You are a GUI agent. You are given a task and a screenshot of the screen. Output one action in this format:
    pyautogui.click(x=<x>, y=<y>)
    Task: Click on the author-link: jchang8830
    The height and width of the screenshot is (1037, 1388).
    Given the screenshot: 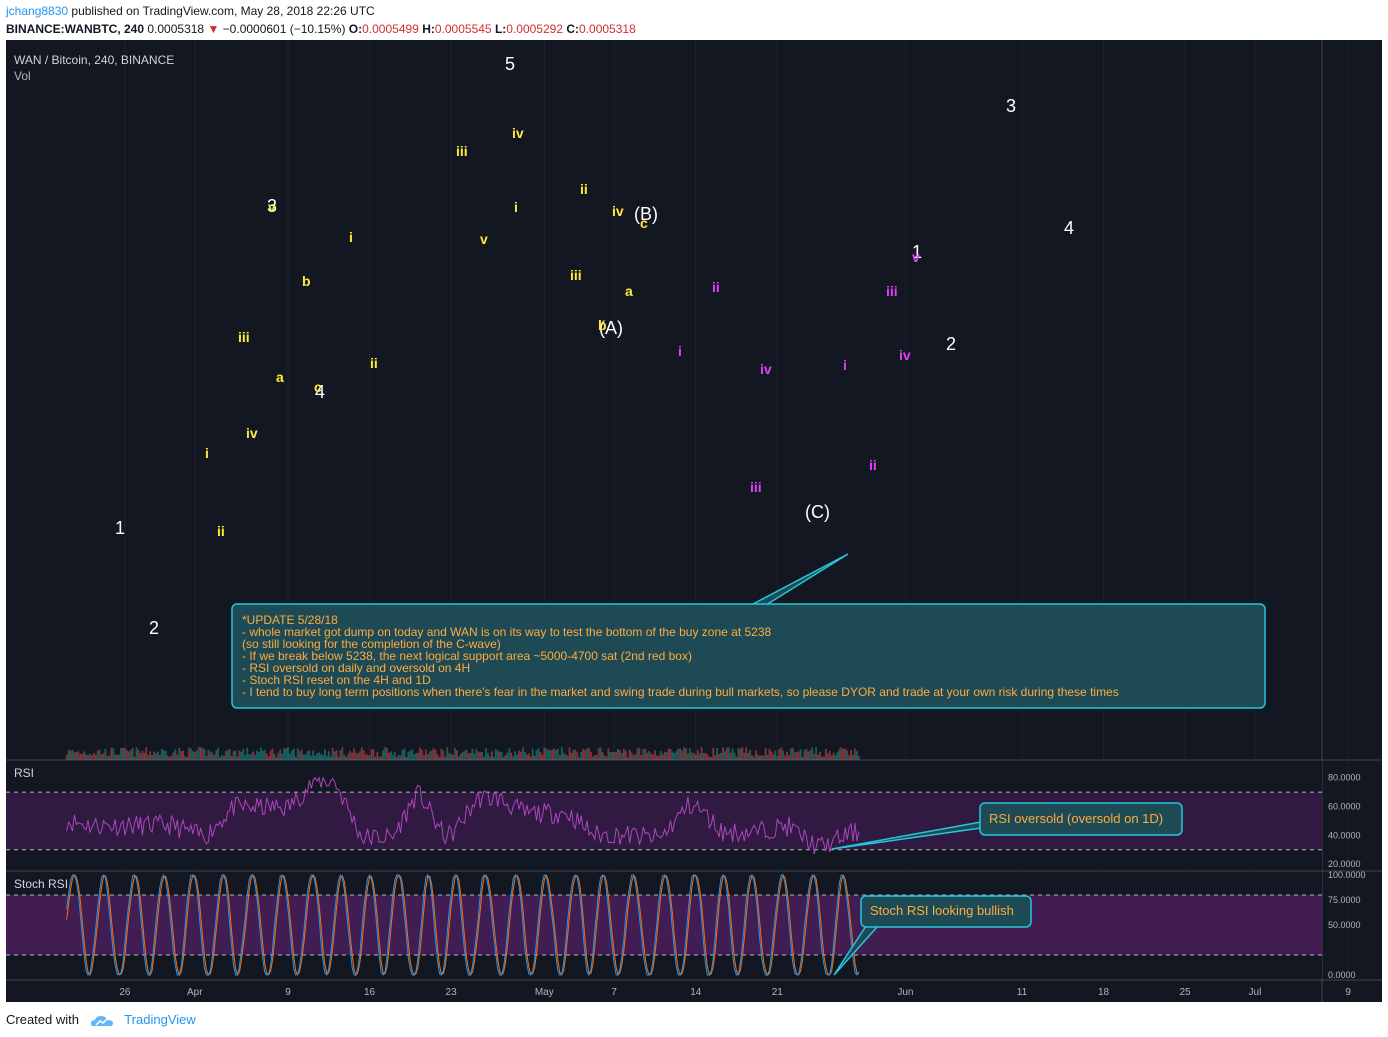 What is the action you would take?
    pyautogui.click(x=37, y=11)
    